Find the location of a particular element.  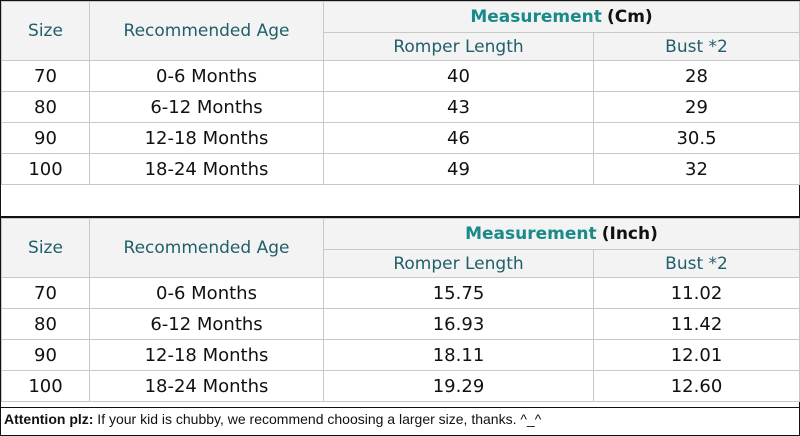

table-row: 90 12-18 Months 18.11 12.01 is located at coordinates (400, 355).